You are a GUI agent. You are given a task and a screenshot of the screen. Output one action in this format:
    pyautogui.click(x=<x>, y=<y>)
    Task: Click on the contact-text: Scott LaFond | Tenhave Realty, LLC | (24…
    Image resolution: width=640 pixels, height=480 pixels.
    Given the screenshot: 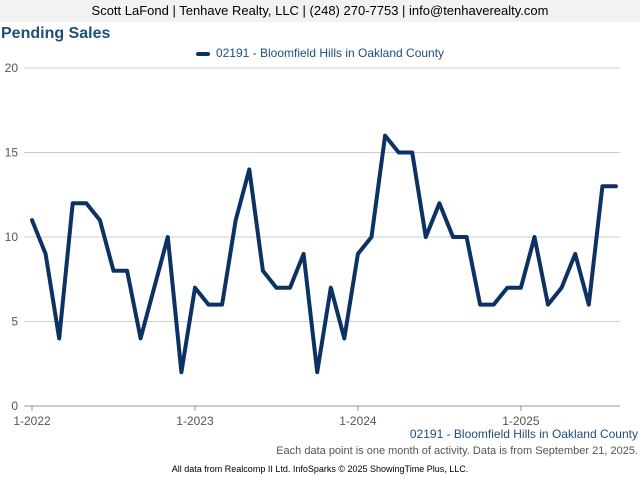 What is the action you would take?
    pyautogui.click(x=320, y=10)
    